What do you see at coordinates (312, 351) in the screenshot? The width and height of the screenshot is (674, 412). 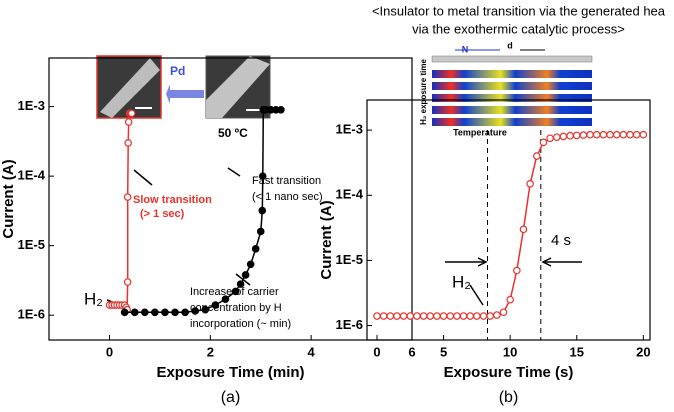 I see `x-tick-label: 4` at bounding box center [312, 351].